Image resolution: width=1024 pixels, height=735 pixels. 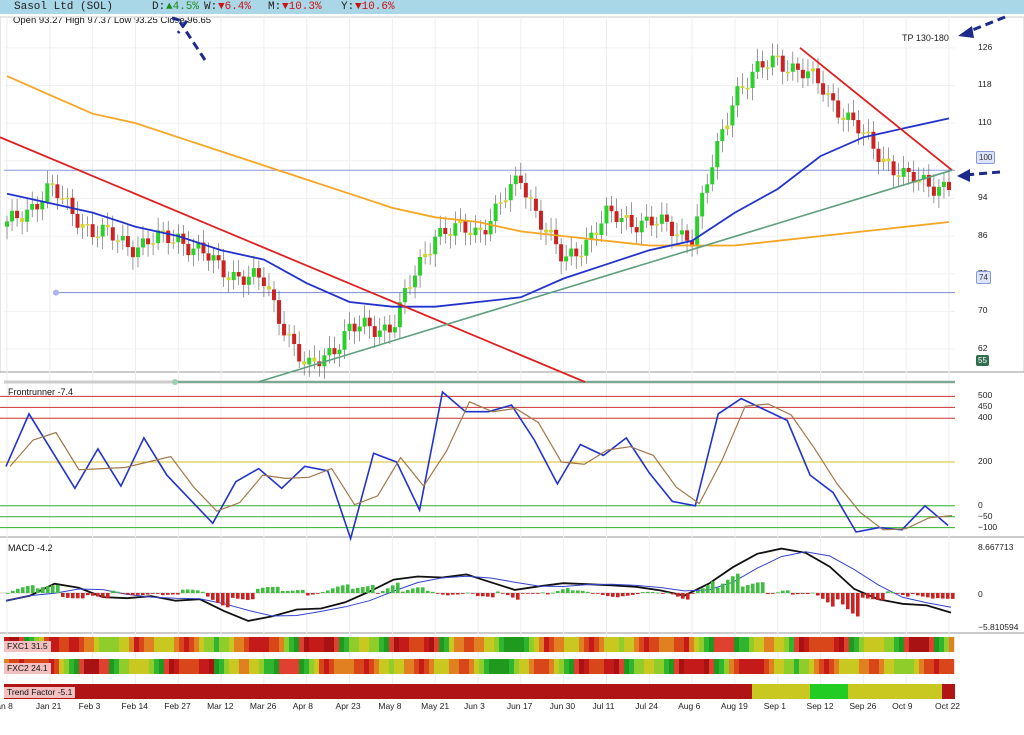 I want to click on frontrunner-tick-label: −50, so click(x=985, y=515).